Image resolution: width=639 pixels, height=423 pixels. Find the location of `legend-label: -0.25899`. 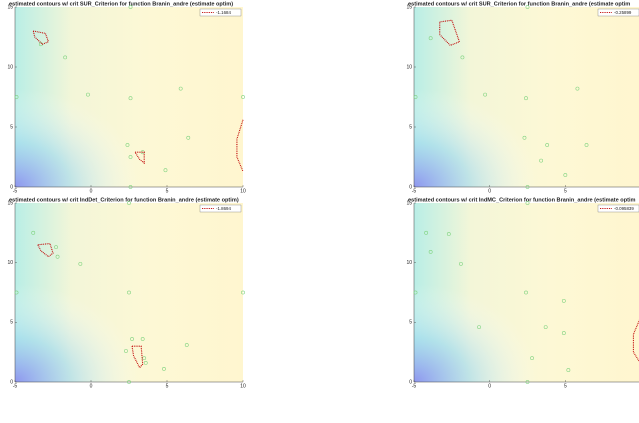

legend-label: -0.25899 is located at coordinates (623, 12).